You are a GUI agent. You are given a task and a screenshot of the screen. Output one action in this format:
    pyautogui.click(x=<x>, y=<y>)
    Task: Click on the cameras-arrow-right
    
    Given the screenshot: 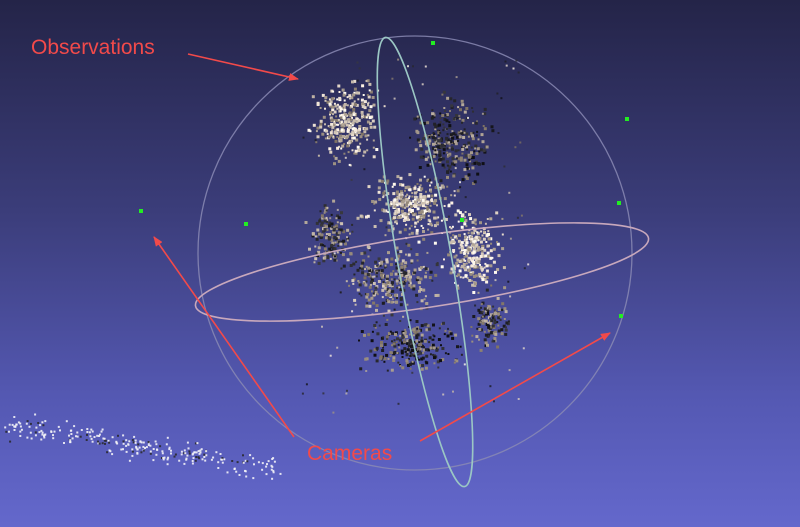 What is the action you would take?
    pyautogui.click(x=515, y=387)
    